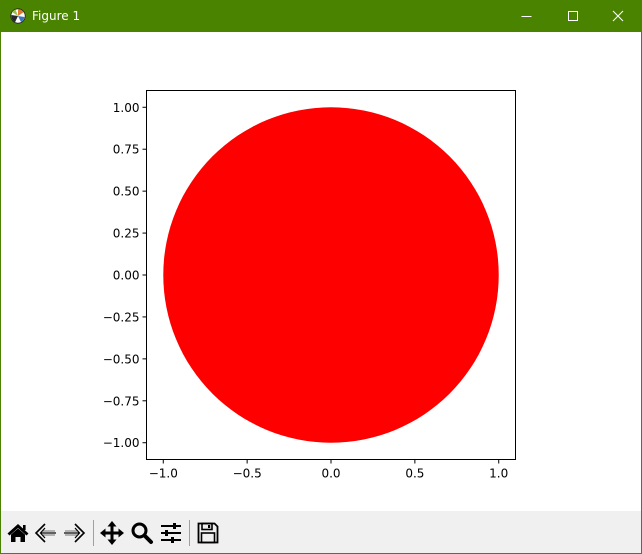  What do you see at coordinates (321, 16) in the screenshot?
I see `title-bar: Figure 1` at bounding box center [321, 16].